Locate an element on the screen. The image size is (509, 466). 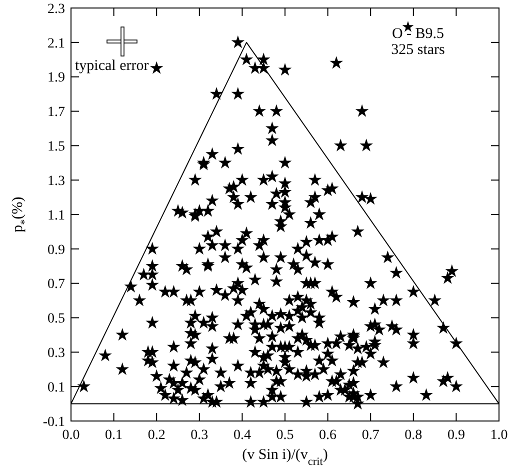
x-tick-label: 0.1 is located at coordinates (114, 435).